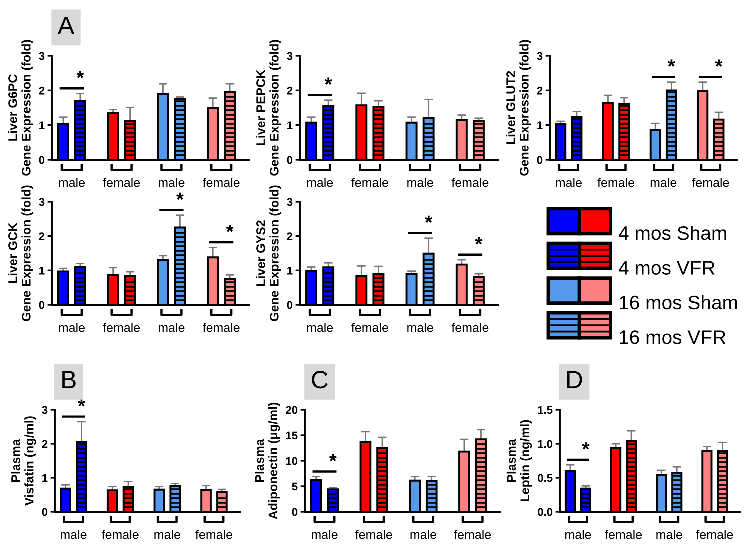  Describe the element at coordinates (320, 380) in the screenshot. I see `chart-title: C` at that location.